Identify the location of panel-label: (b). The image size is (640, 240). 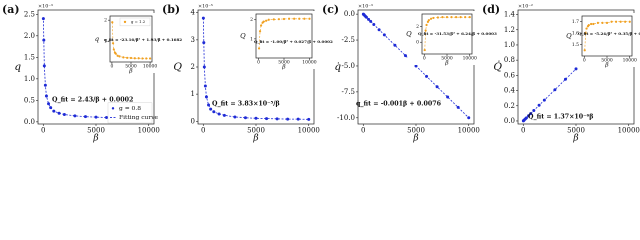
(171, 9).